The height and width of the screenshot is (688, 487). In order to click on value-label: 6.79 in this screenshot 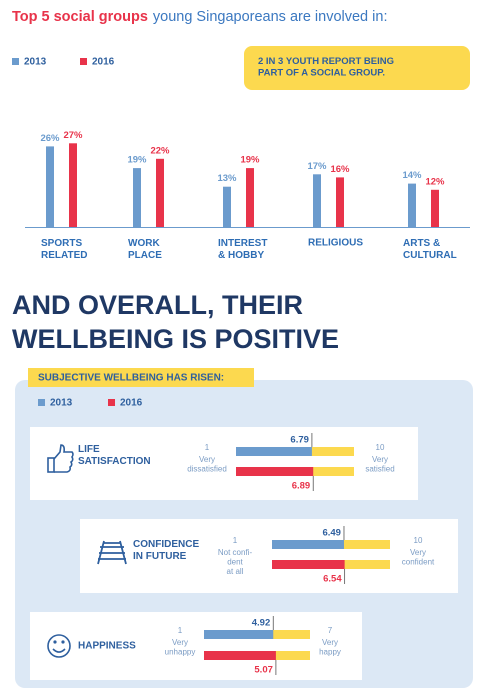, I will do `click(299, 440)`.